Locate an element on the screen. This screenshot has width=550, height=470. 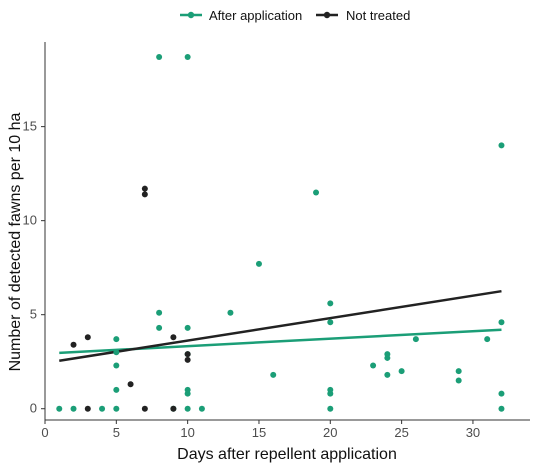
y-axis-ticks: 0 5 10 15 is located at coordinates (34, 267).